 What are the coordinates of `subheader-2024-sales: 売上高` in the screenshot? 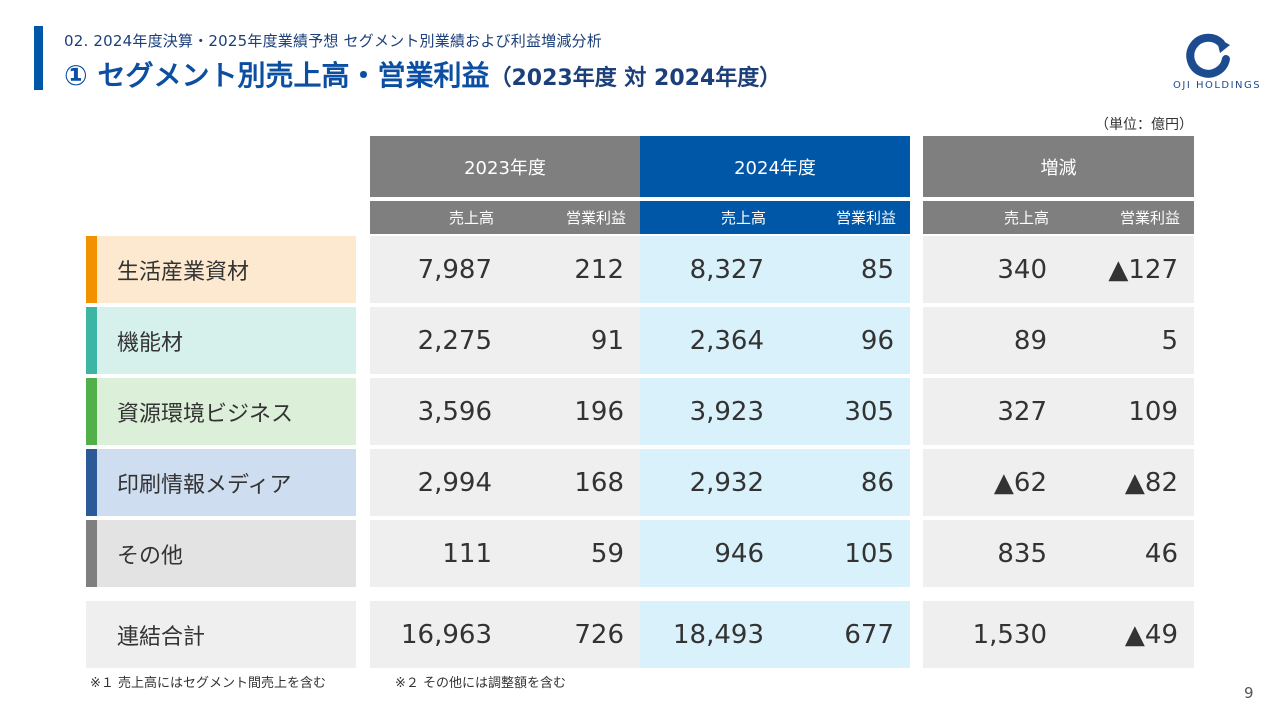 It's located at (710, 217).